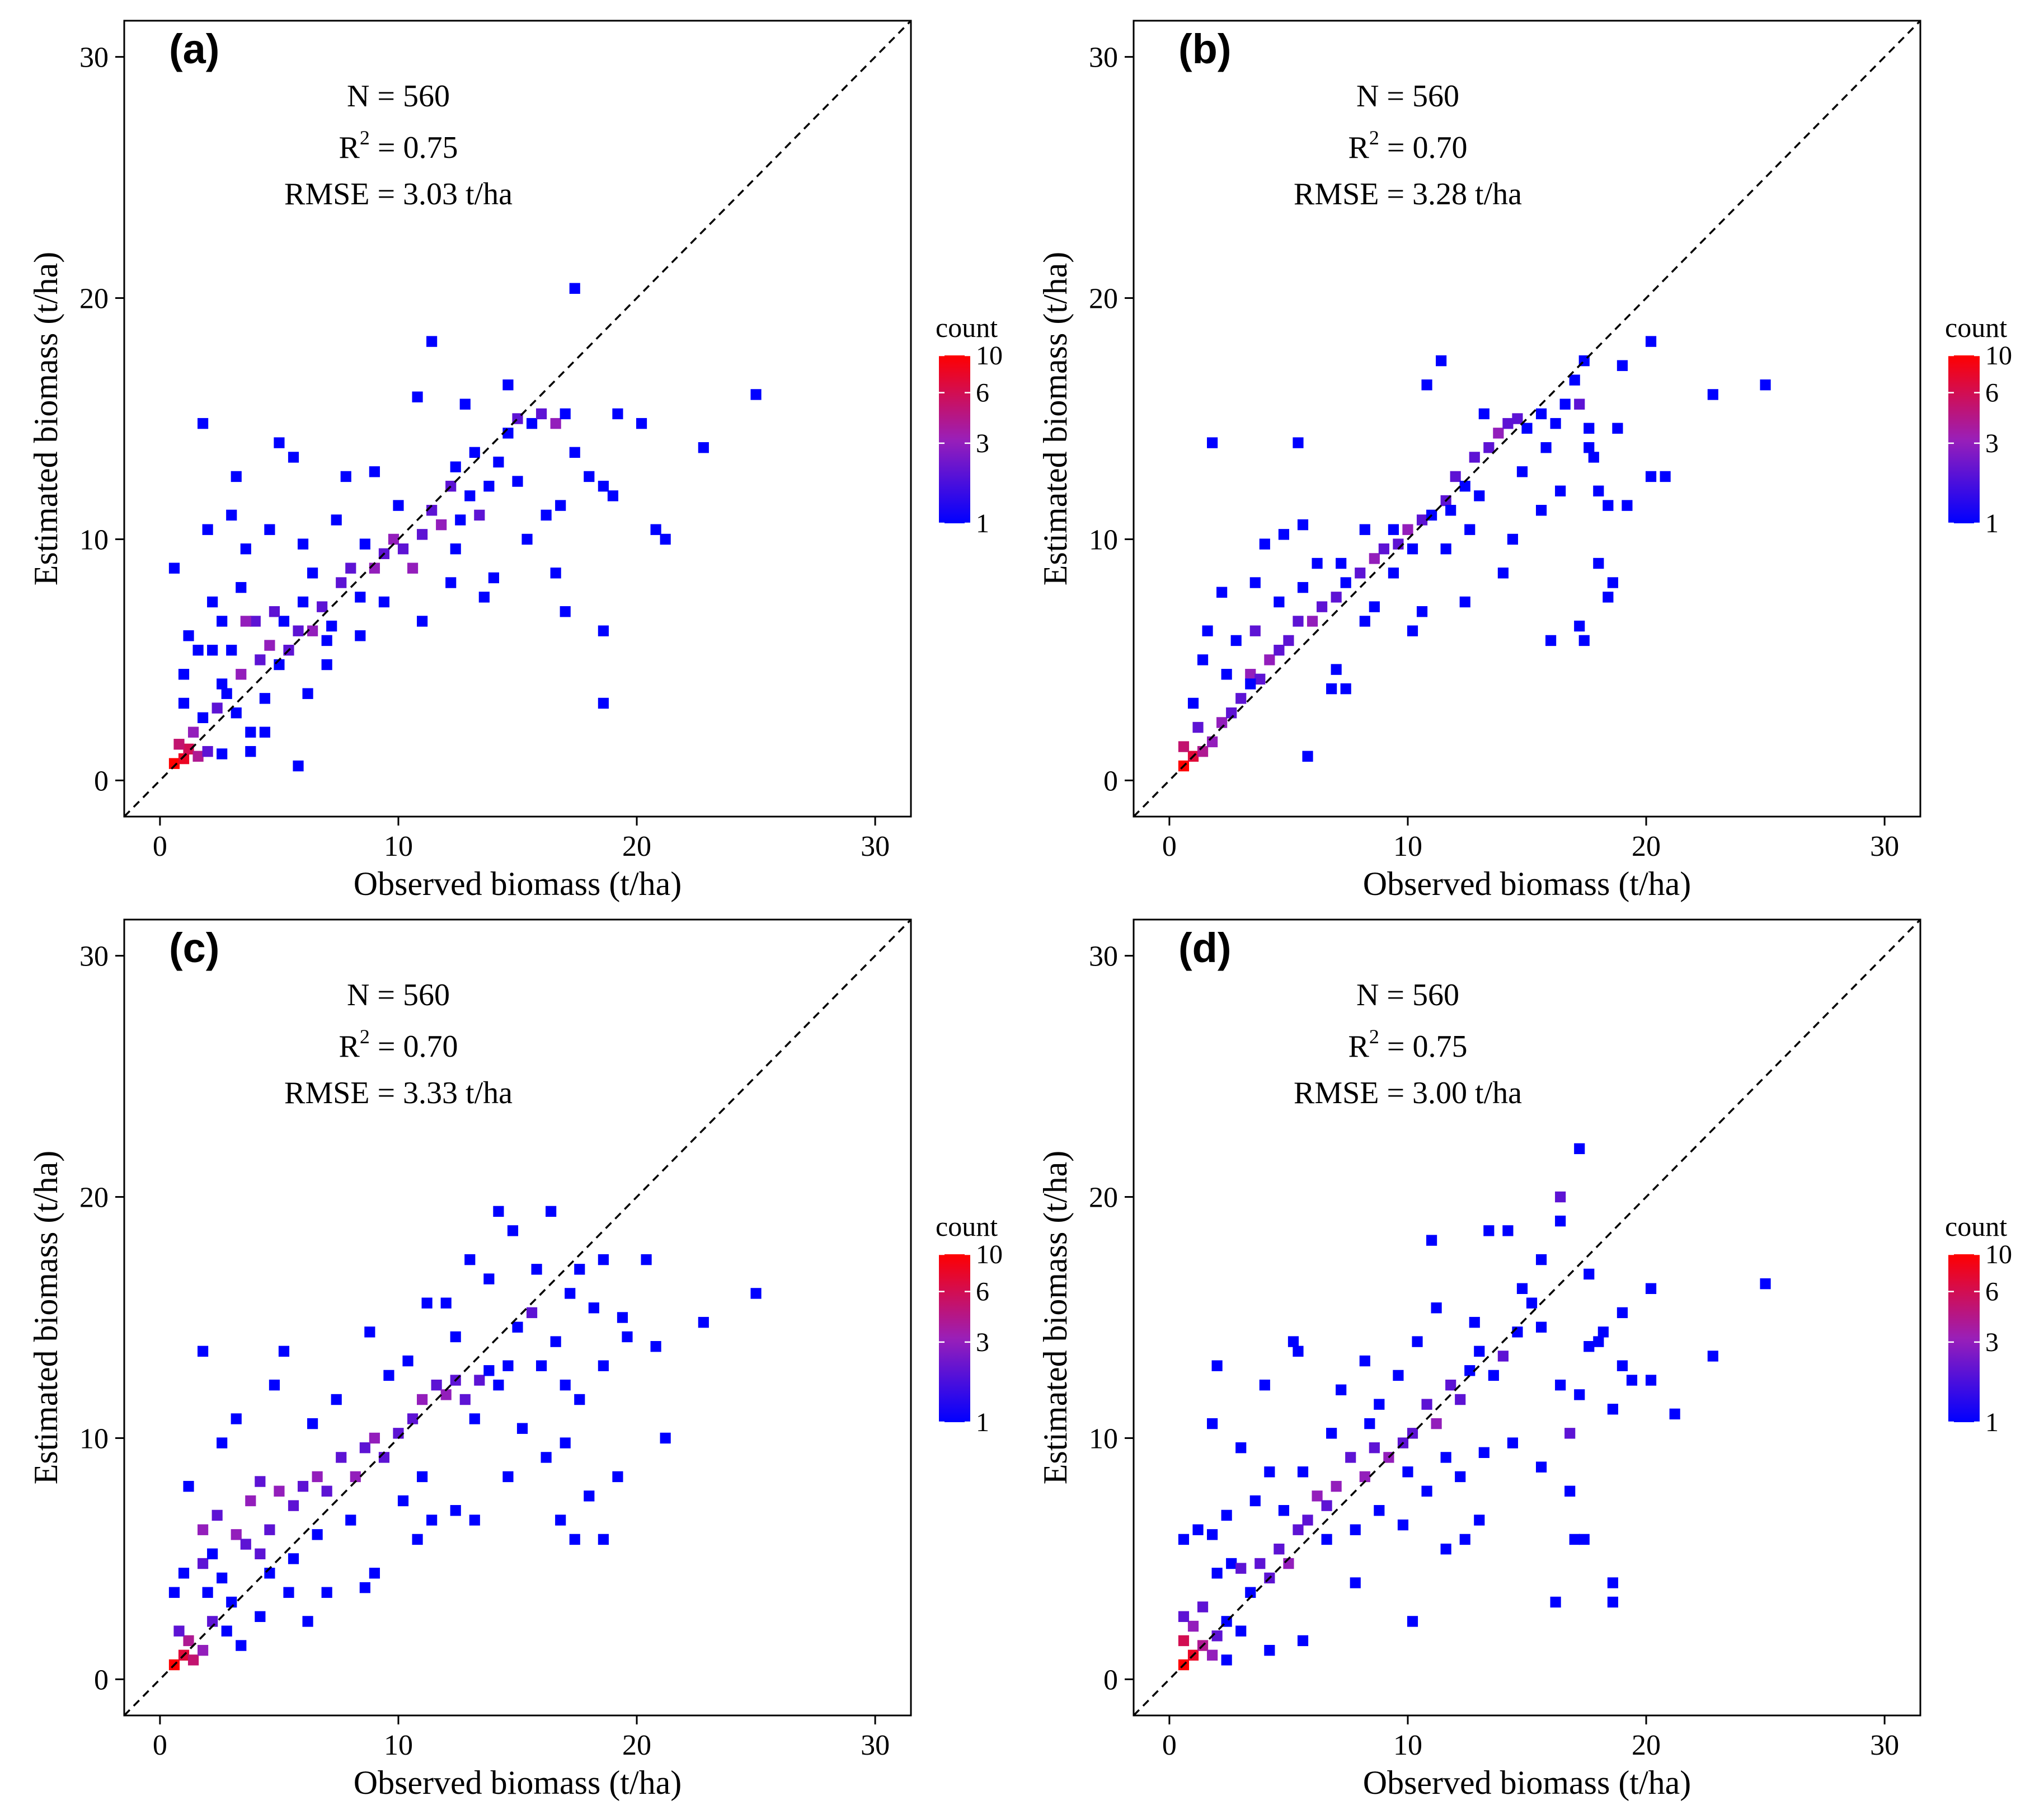 Image resolution: width=2044 pixels, height=1819 pixels. Describe the element at coordinates (990, 1255) in the screenshot. I see `legend-tick-label: 10` at that location.